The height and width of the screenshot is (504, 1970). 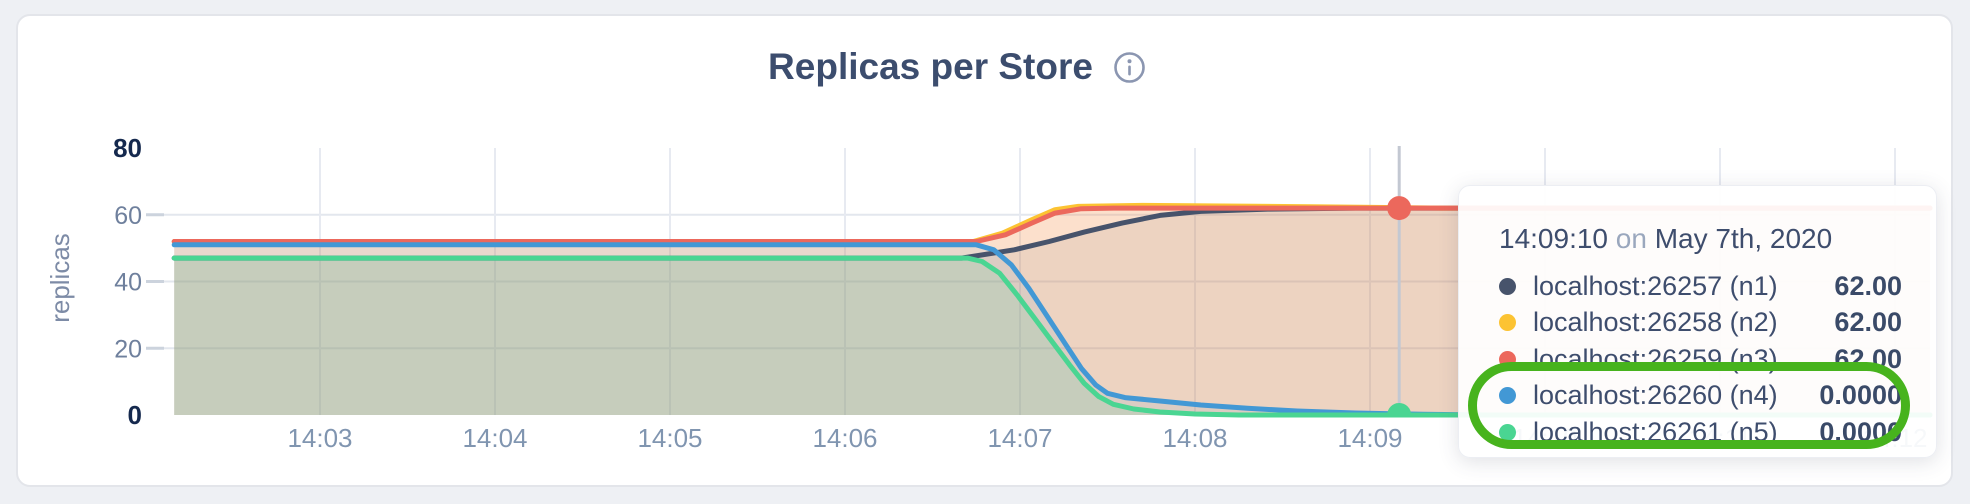 What do you see at coordinates (135, 415) in the screenshot?
I see `y-tick-label: 0` at bounding box center [135, 415].